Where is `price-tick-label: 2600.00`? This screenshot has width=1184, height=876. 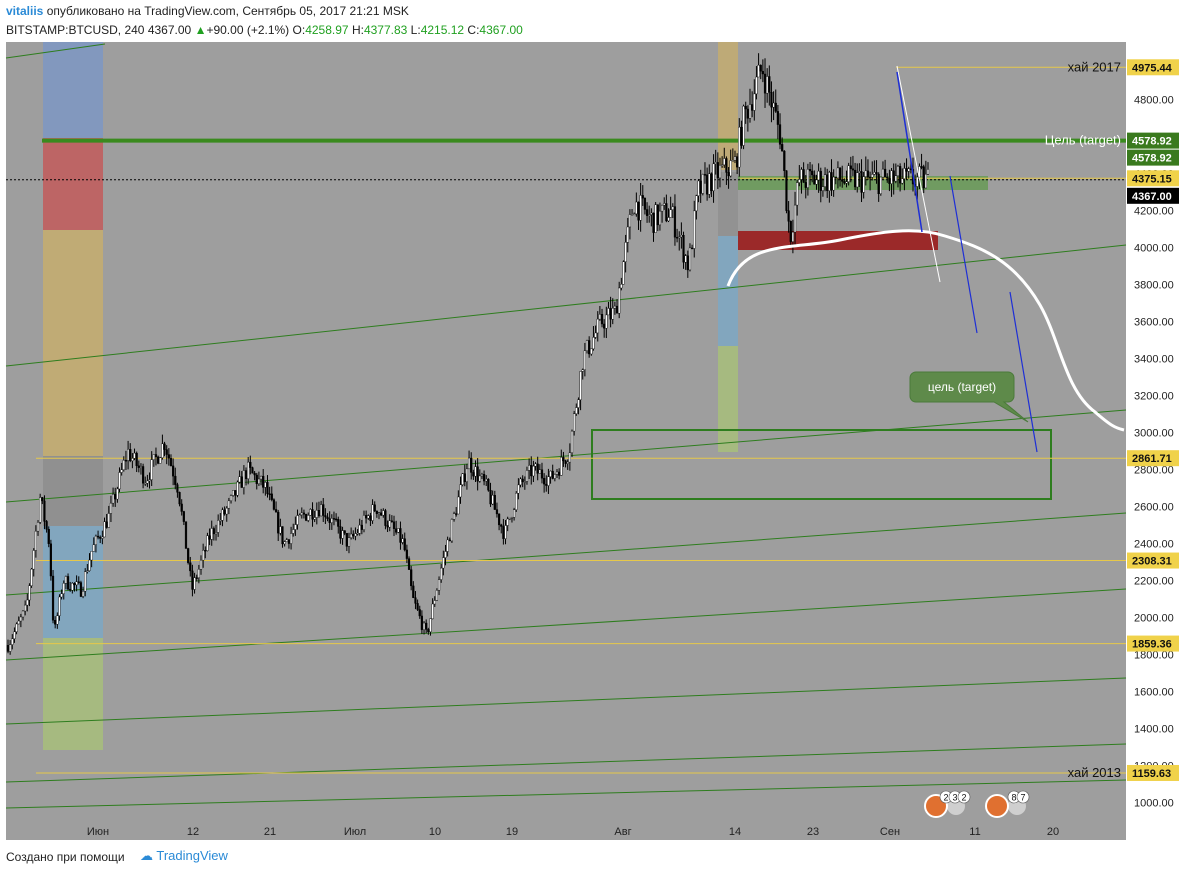 price-tick-label: 2600.00 is located at coordinates (1154, 508).